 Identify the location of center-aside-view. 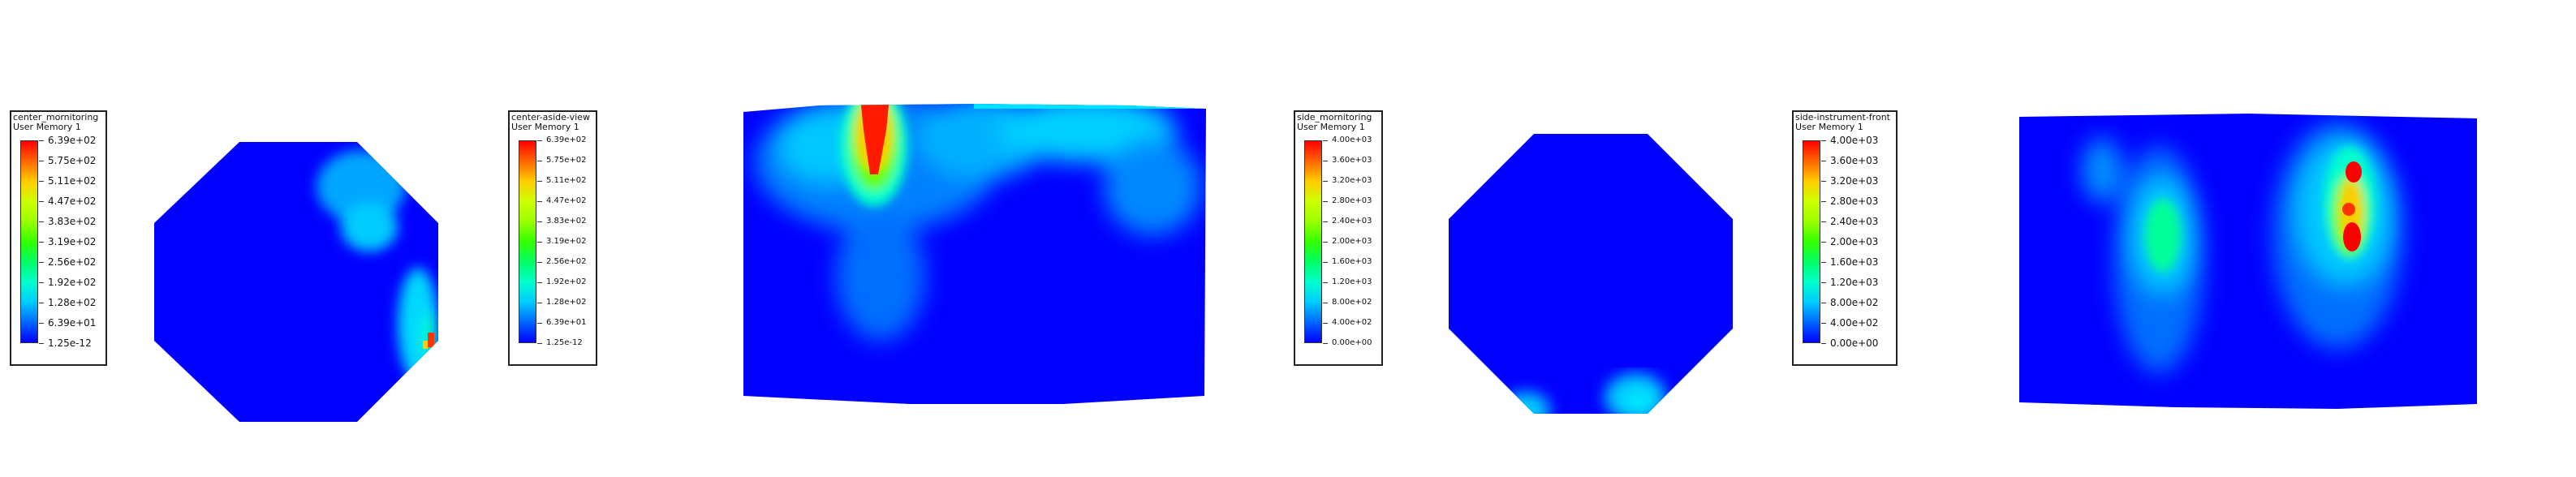
(975, 254).